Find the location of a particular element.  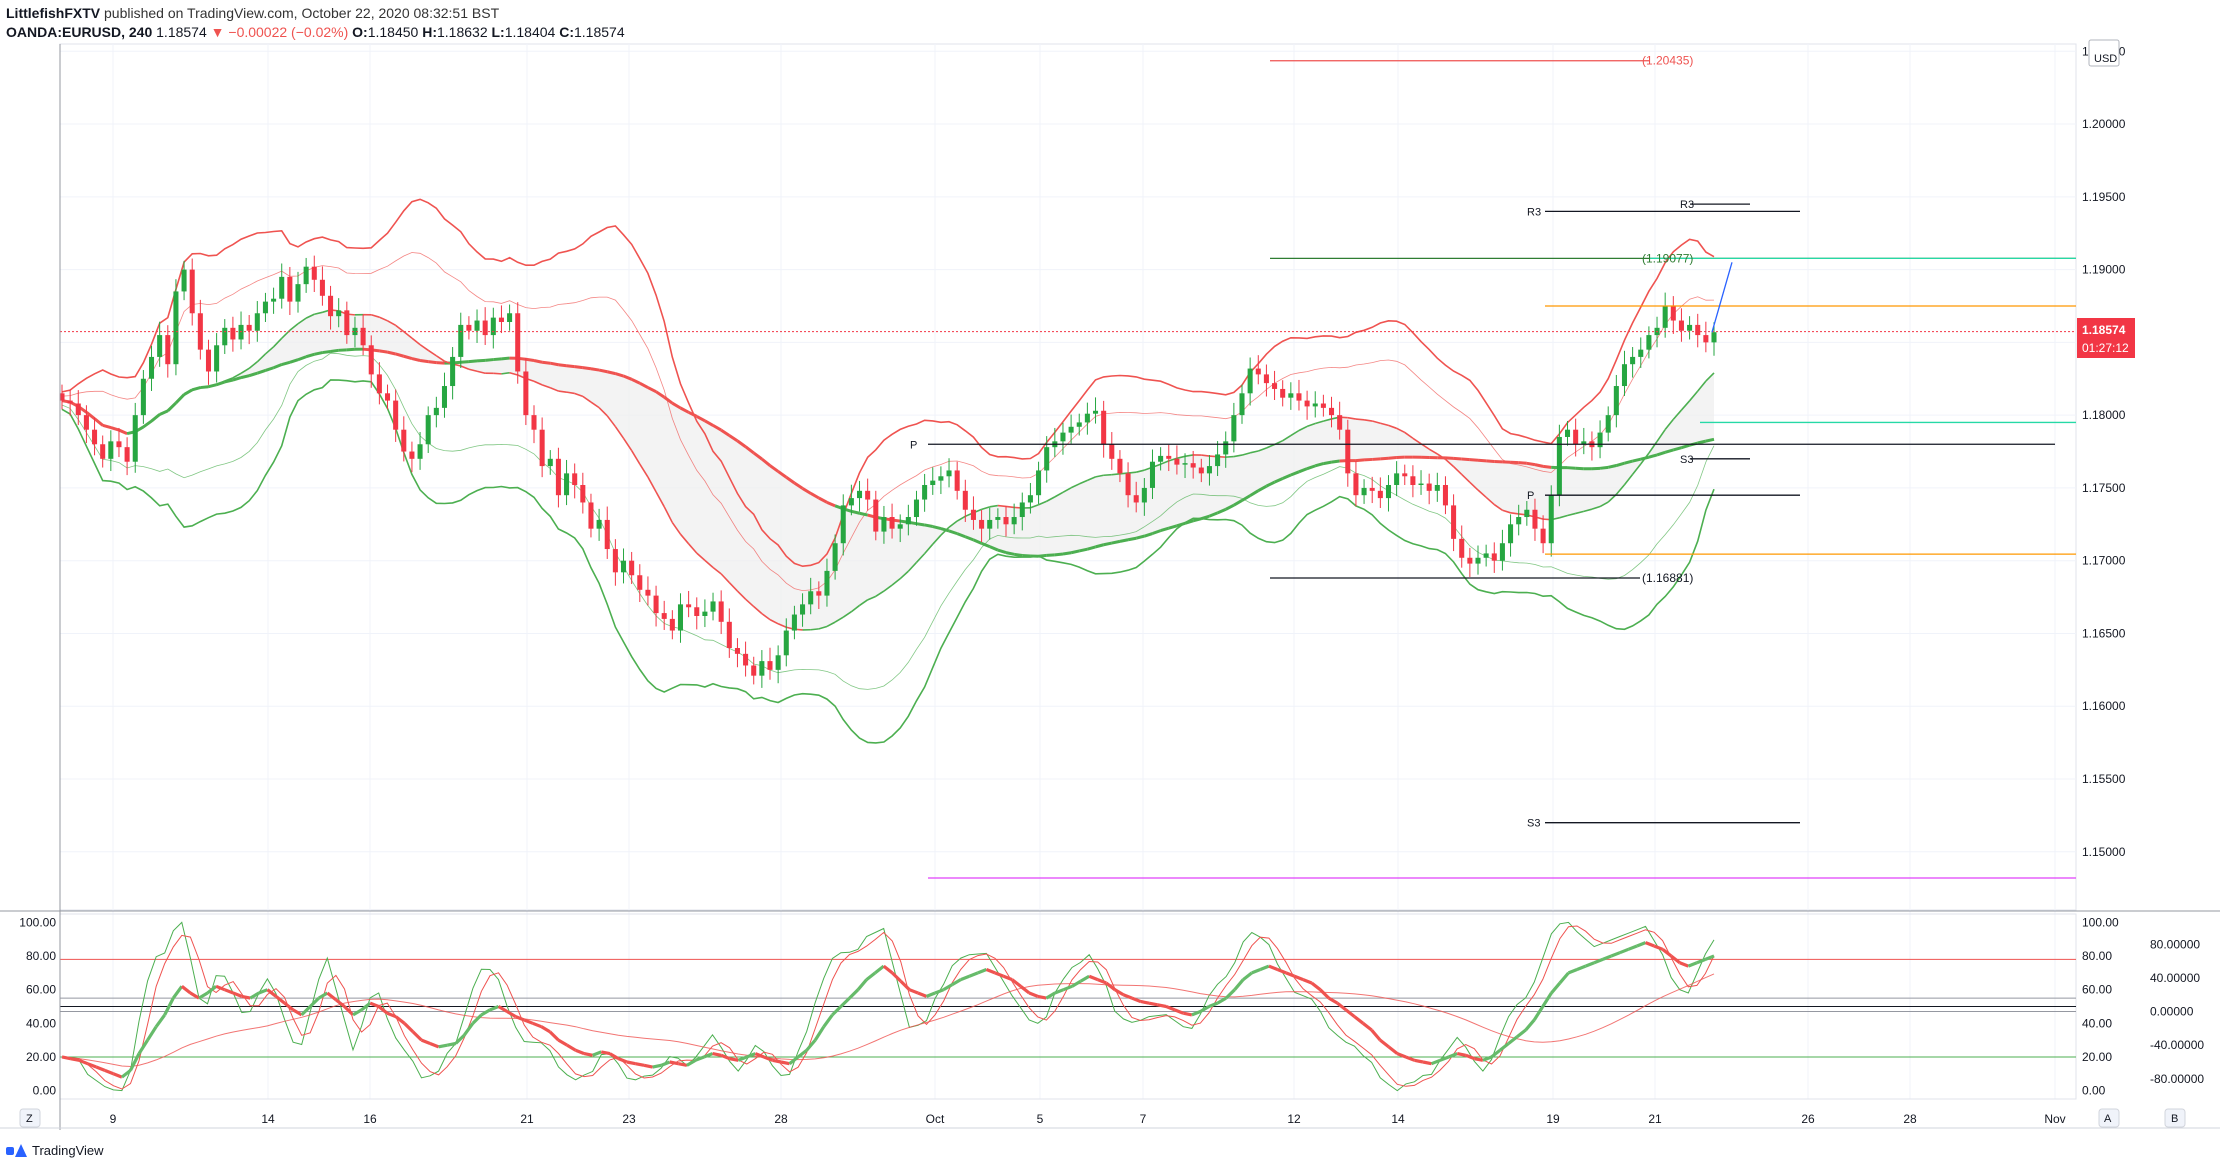

currency-box: USD is located at coordinates (2104, 53).